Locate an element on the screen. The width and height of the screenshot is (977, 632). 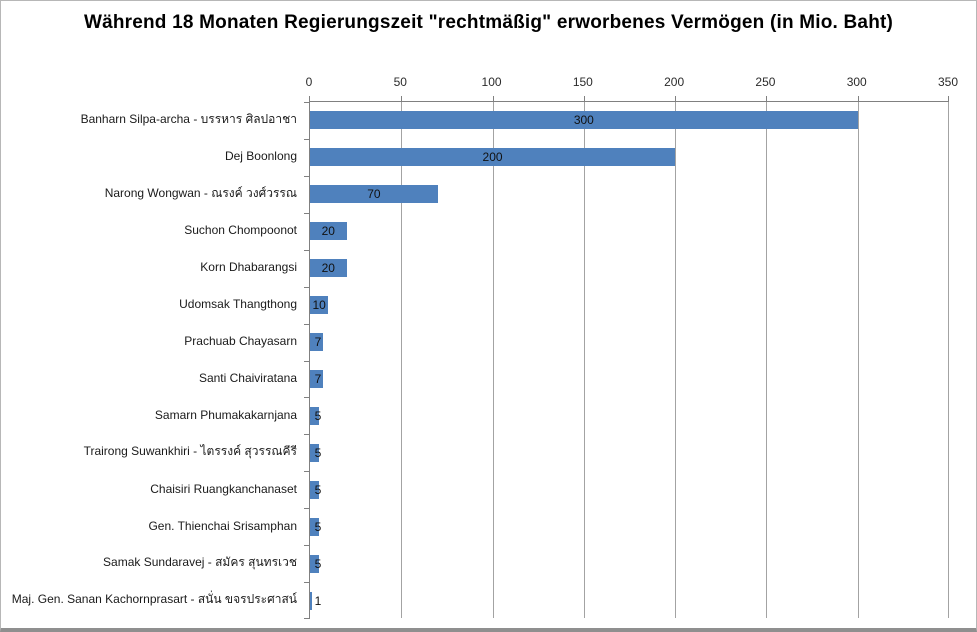
category-label: Santi Chaiviratana is located at coordinates (247, 377).